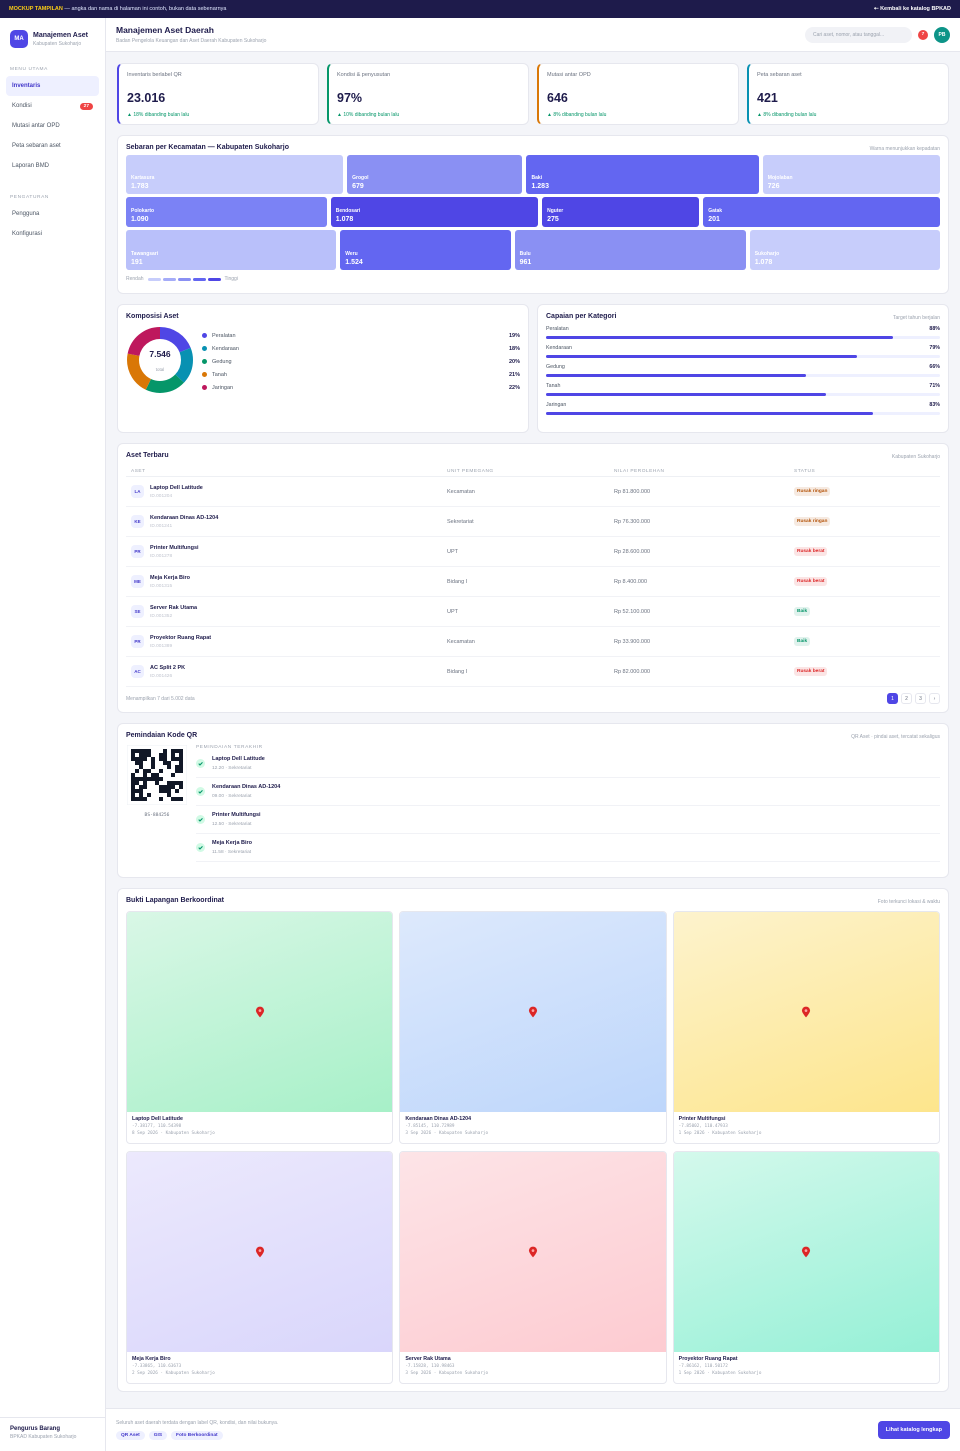  Describe the element at coordinates (920, 698) in the screenshot. I see `page-button: 3` at that location.